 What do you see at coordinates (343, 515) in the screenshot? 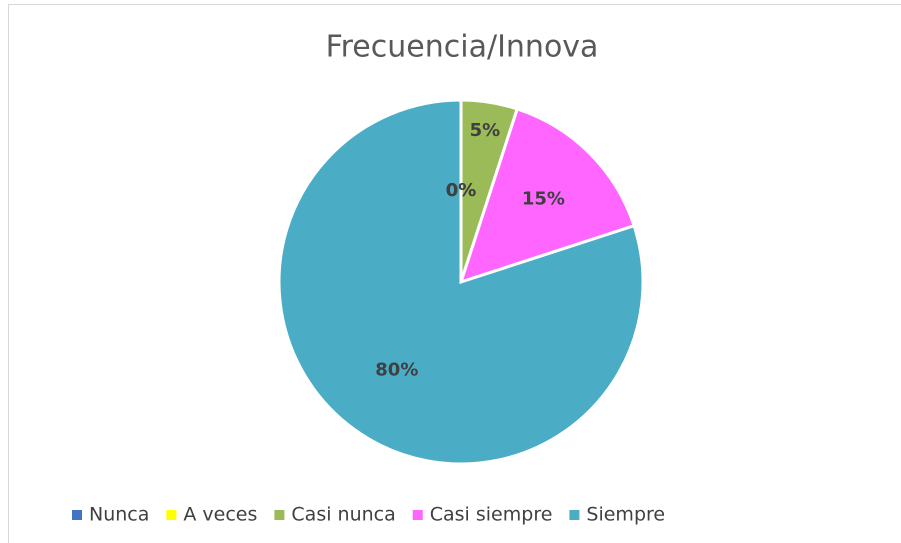
I see `legend-label: Casi nunca` at bounding box center [343, 515].